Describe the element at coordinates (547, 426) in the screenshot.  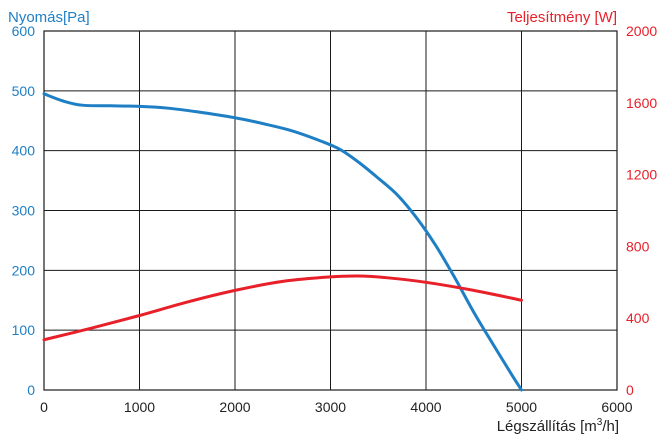
I see `x-axis-title-main: Légszállítás [m` at that location.